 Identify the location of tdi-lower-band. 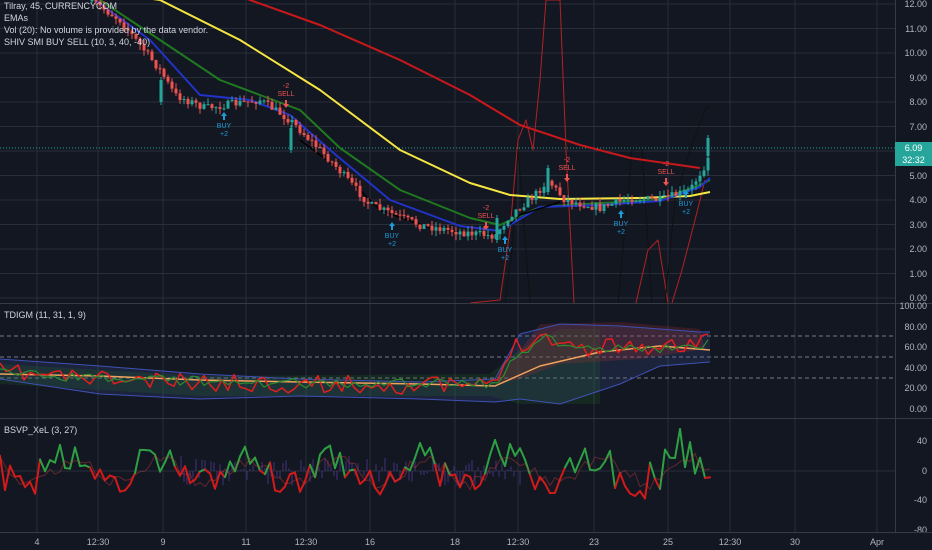
(355, 383).